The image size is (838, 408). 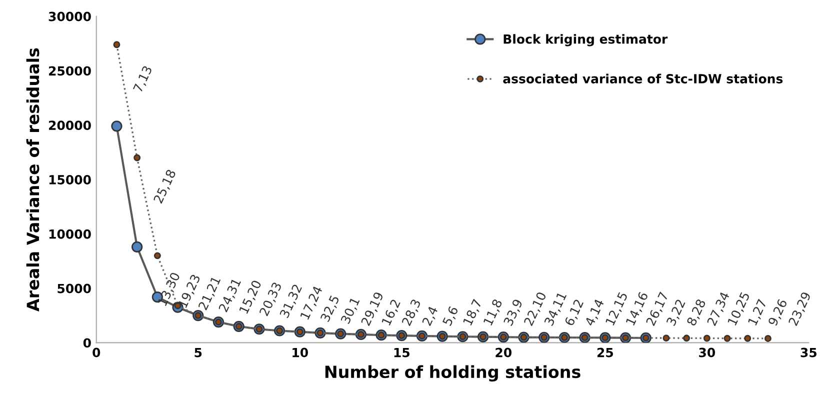 I want to click on y-tick-label: 0, so click(x=87, y=343).